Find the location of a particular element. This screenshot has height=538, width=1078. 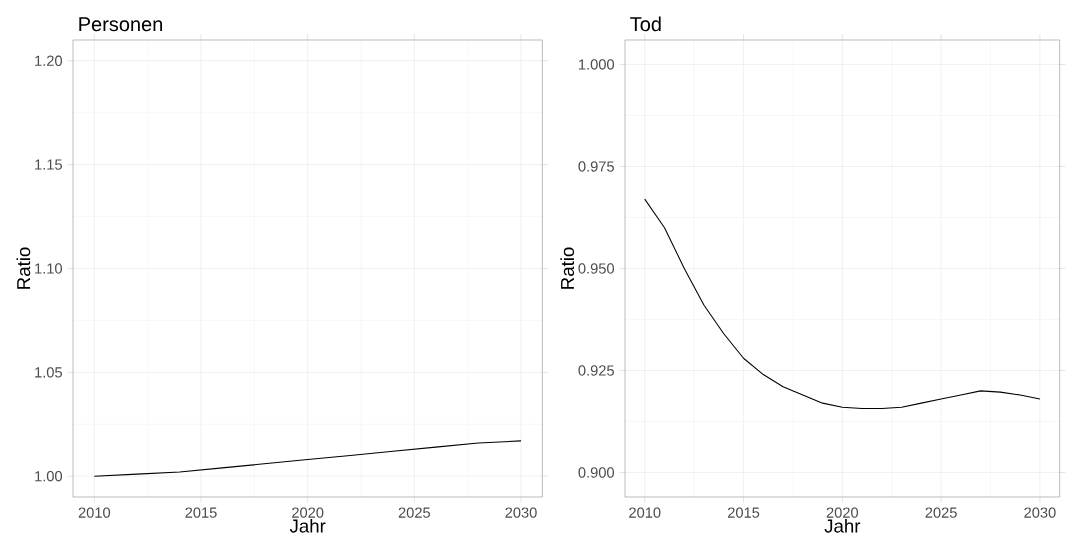

y-tick-label: 0.925 is located at coordinates (596, 370).